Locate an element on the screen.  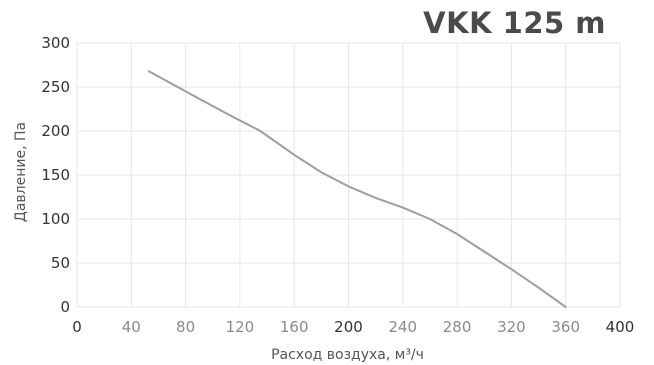
x-tick-label: 0 is located at coordinates (77, 327).